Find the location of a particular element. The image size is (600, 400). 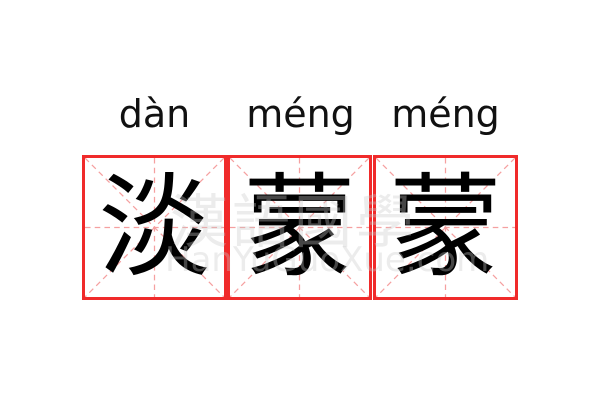

character-3: 蒙 is located at coordinates (445, 227).